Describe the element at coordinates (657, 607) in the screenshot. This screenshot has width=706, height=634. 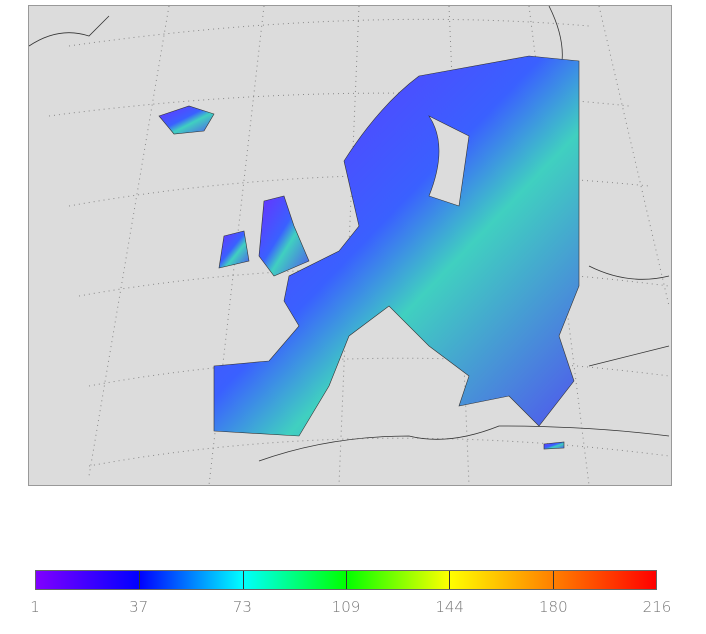
I see `colorbar-tick-label: 216` at that location.